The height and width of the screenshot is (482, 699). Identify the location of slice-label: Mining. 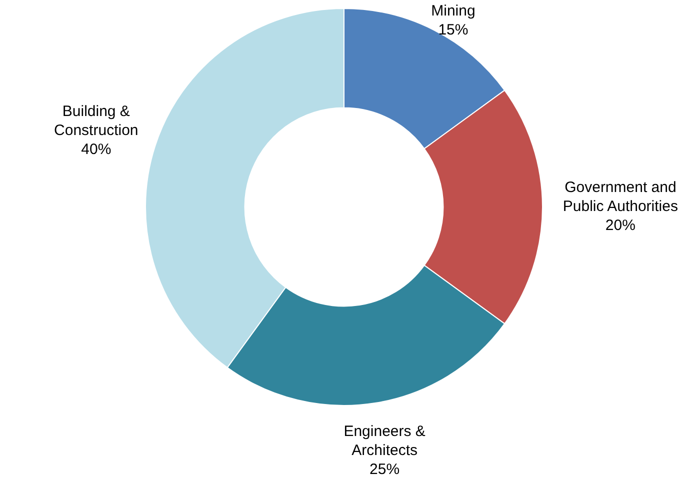
(453, 11).